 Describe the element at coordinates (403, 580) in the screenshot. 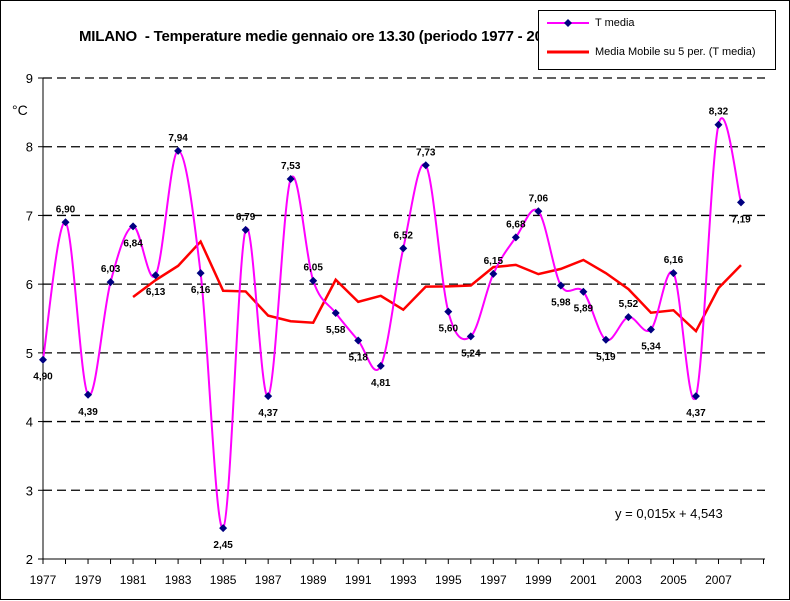

I see `x-tick-label-1993: 1993` at that location.